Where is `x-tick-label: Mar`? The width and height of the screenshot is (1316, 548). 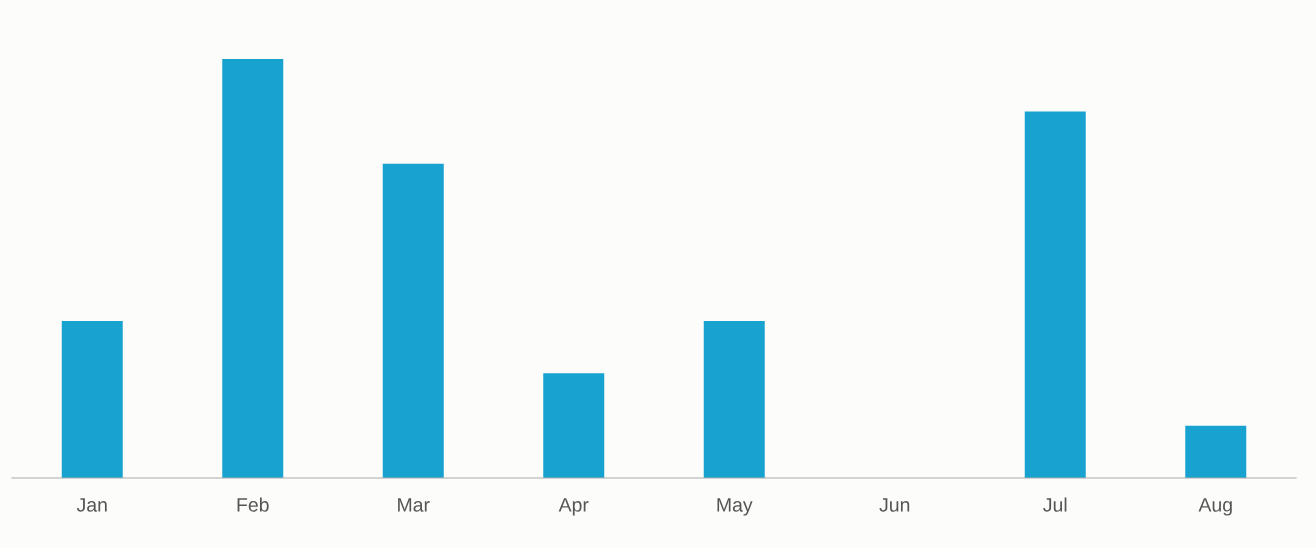
x-tick-label: Mar is located at coordinates (414, 505).